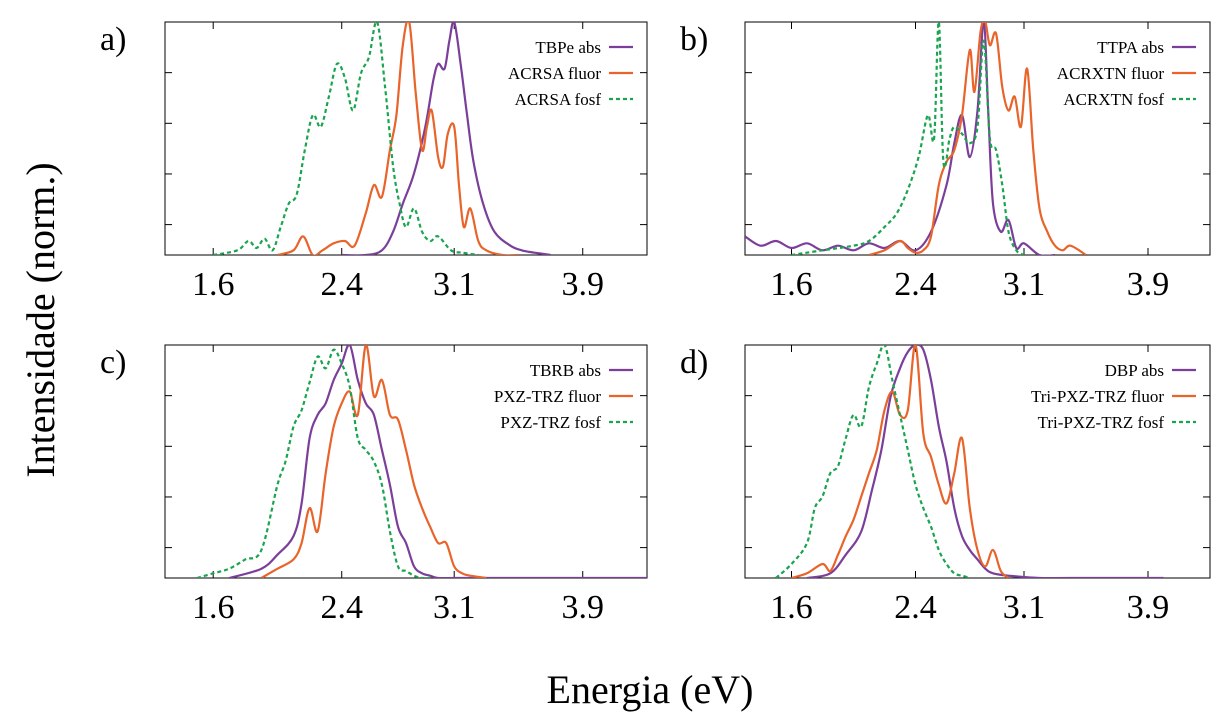 The width and height of the screenshot is (1216, 717). What do you see at coordinates (113, 362) in the screenshot?
I see `panel-letter: c)` at bounding box center [113, 362].